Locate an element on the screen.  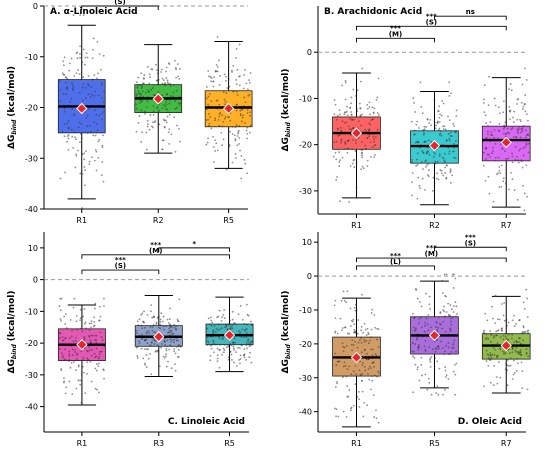
x-tick-label: R3 is located at coordinates (158, 443).